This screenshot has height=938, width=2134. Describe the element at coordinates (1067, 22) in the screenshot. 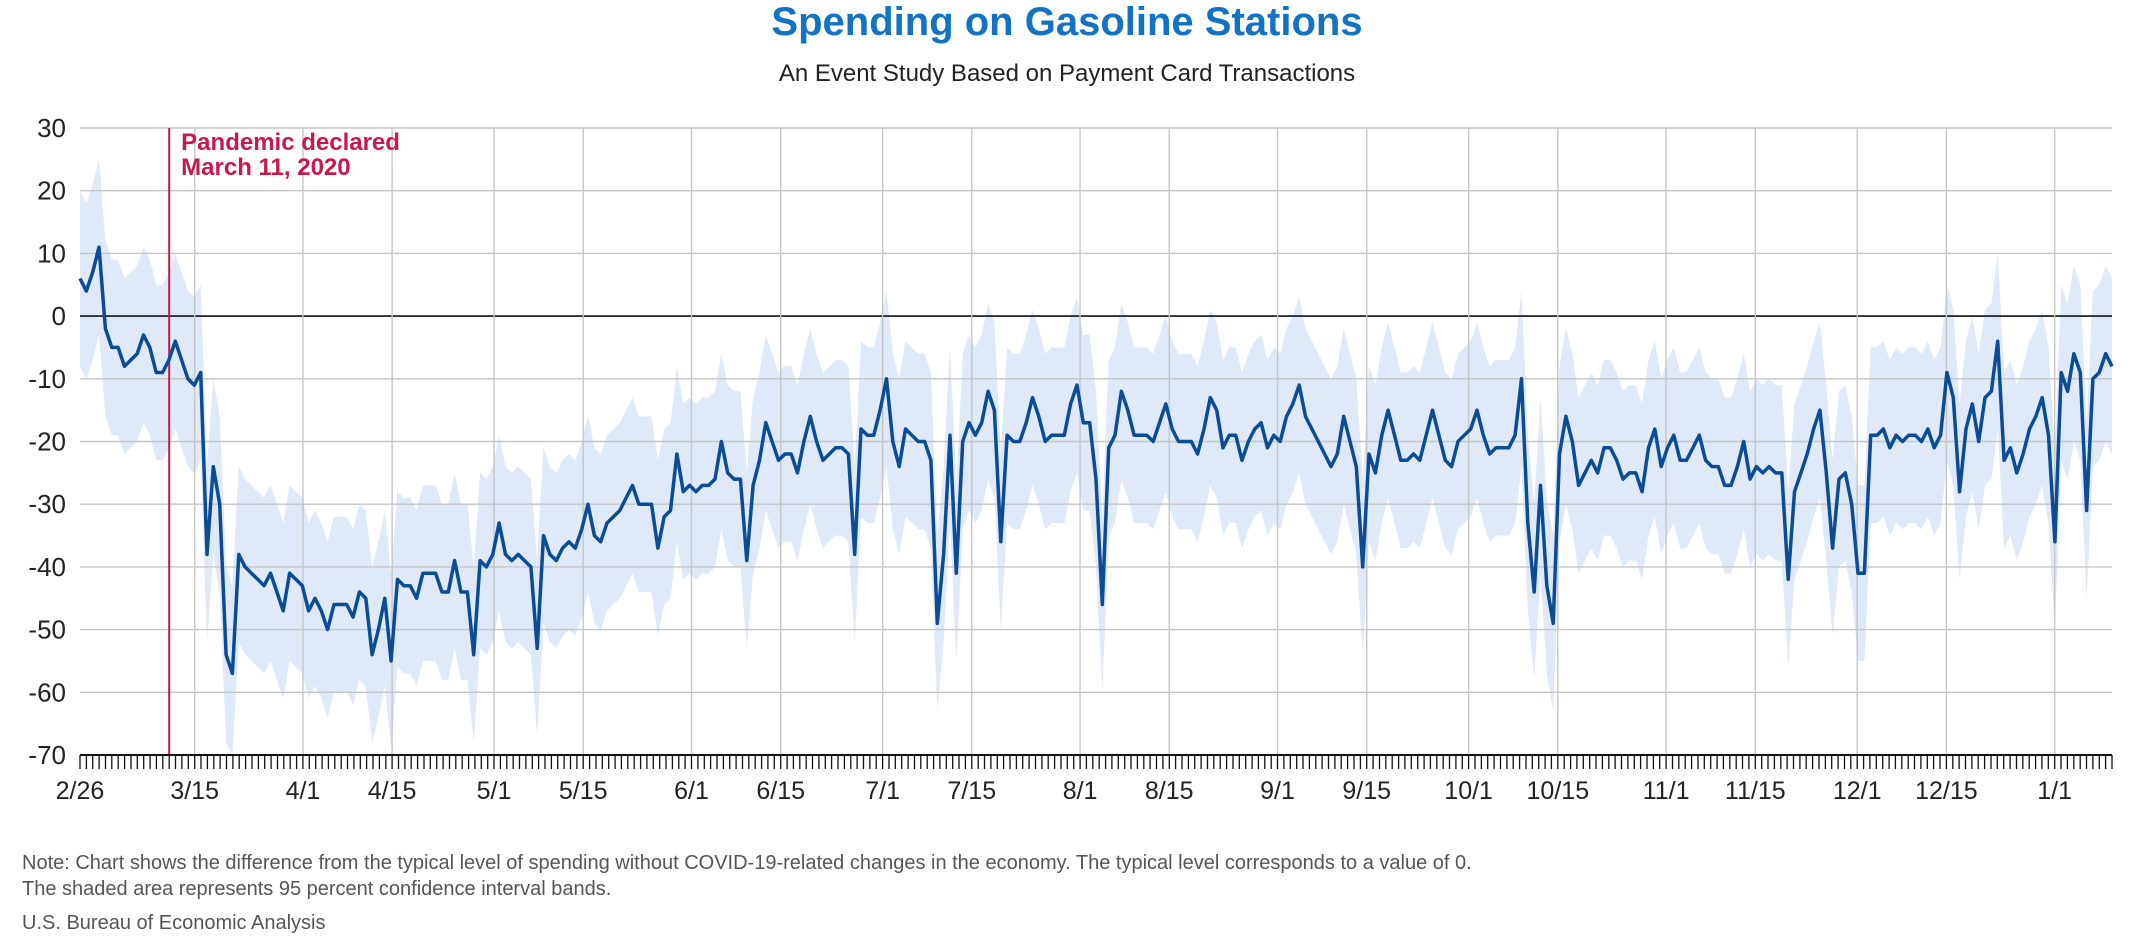

I see `chart-title: Spending on Gasoline Stations` at that location.